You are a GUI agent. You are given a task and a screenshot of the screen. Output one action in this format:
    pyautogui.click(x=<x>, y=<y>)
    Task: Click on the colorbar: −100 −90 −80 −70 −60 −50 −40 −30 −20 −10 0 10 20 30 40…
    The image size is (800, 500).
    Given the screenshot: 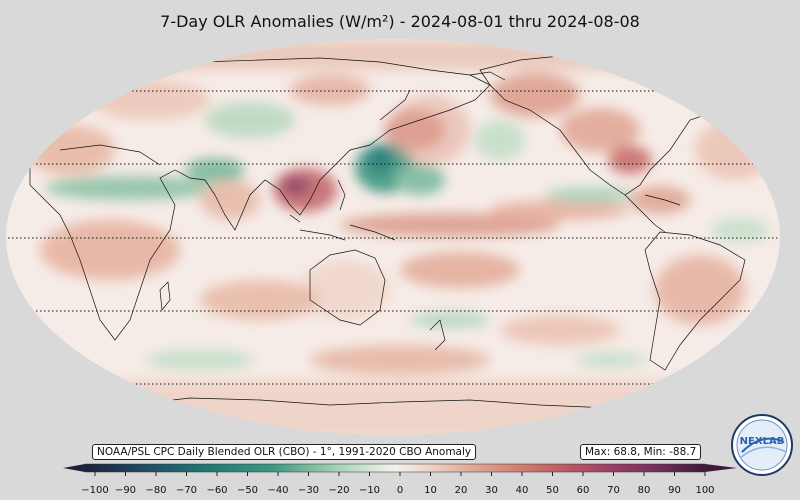 What is the action you would take?
    pyautogui.click(x=400, y=479)
    